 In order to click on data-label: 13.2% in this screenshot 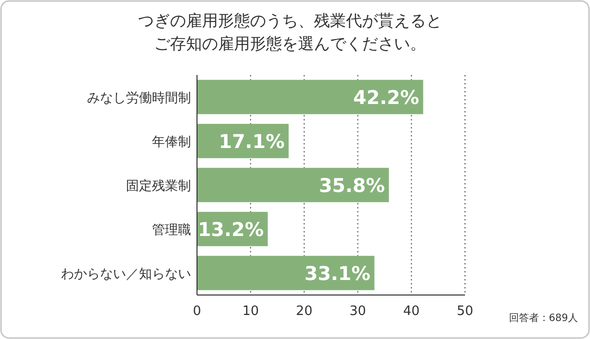, I will do `click(231, 230)`.